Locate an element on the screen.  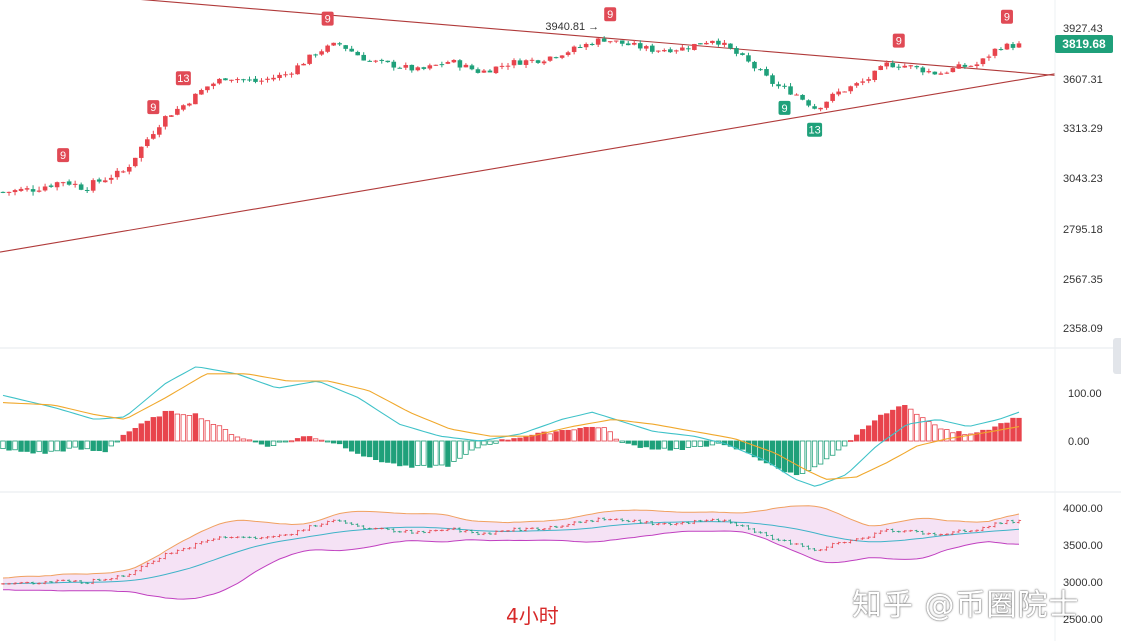
axis-scroll-handle is located at coordinates (1117, 356).